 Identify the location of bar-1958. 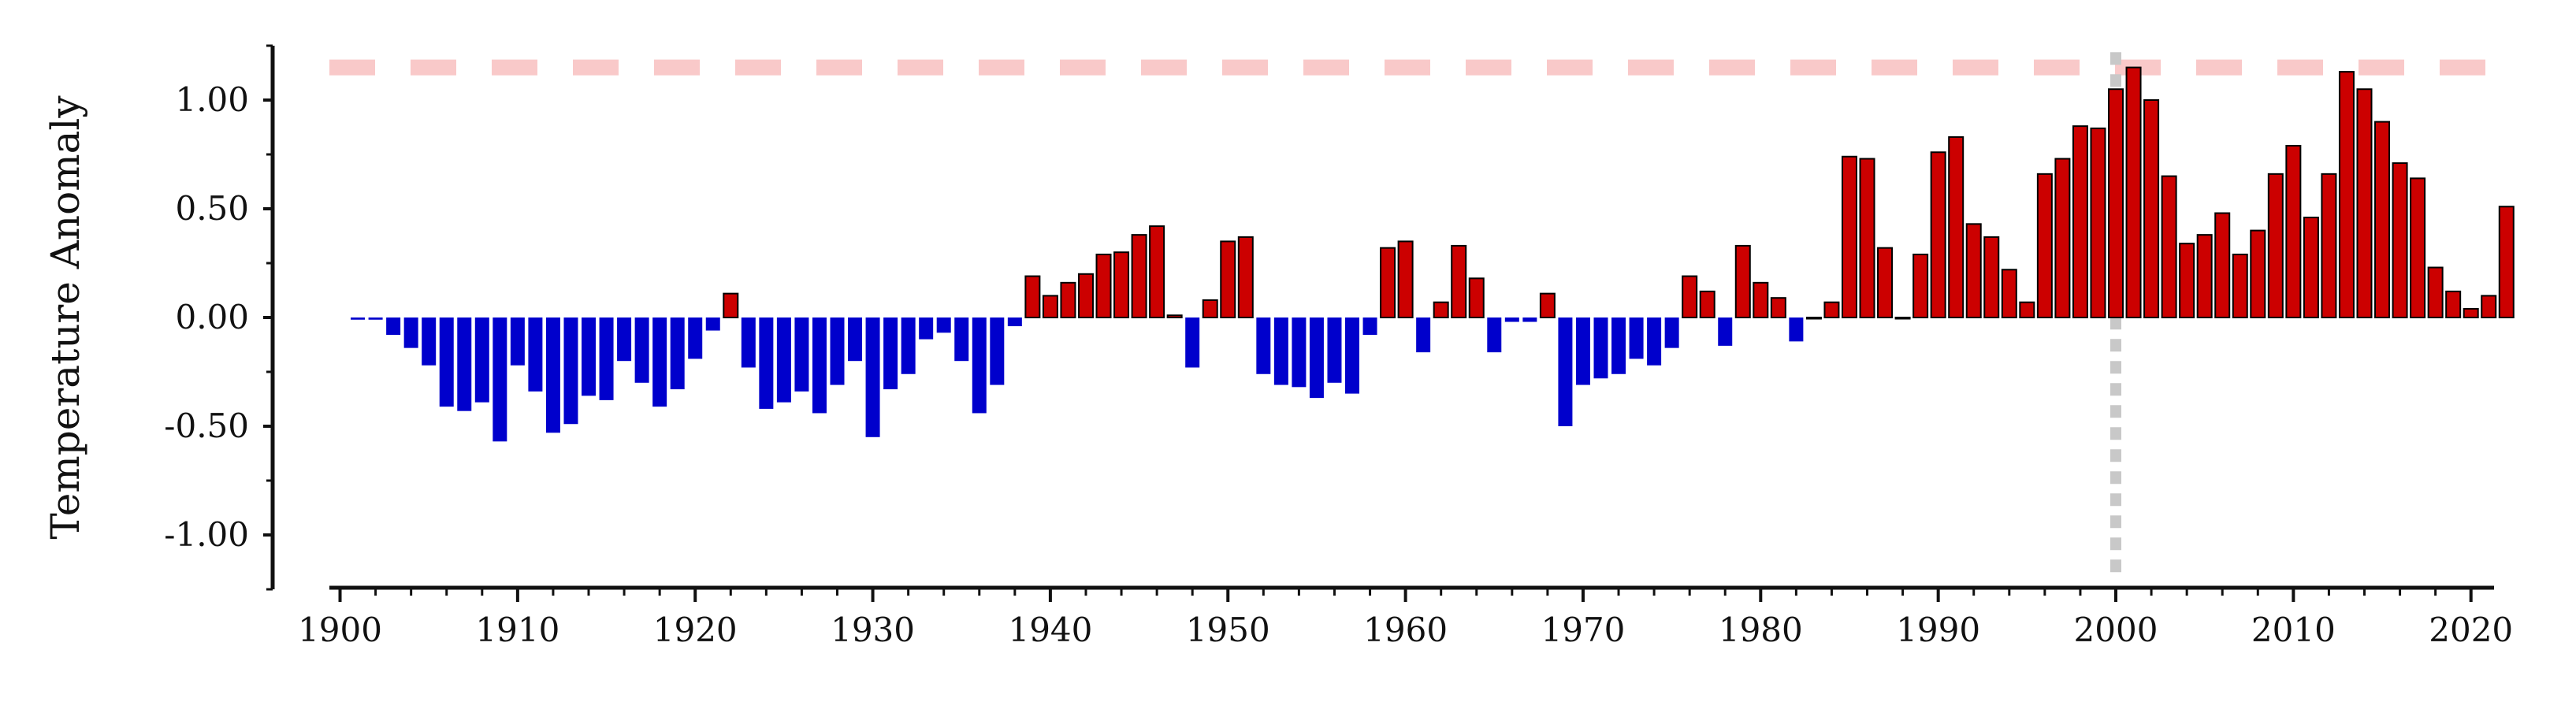
(1369, 327).